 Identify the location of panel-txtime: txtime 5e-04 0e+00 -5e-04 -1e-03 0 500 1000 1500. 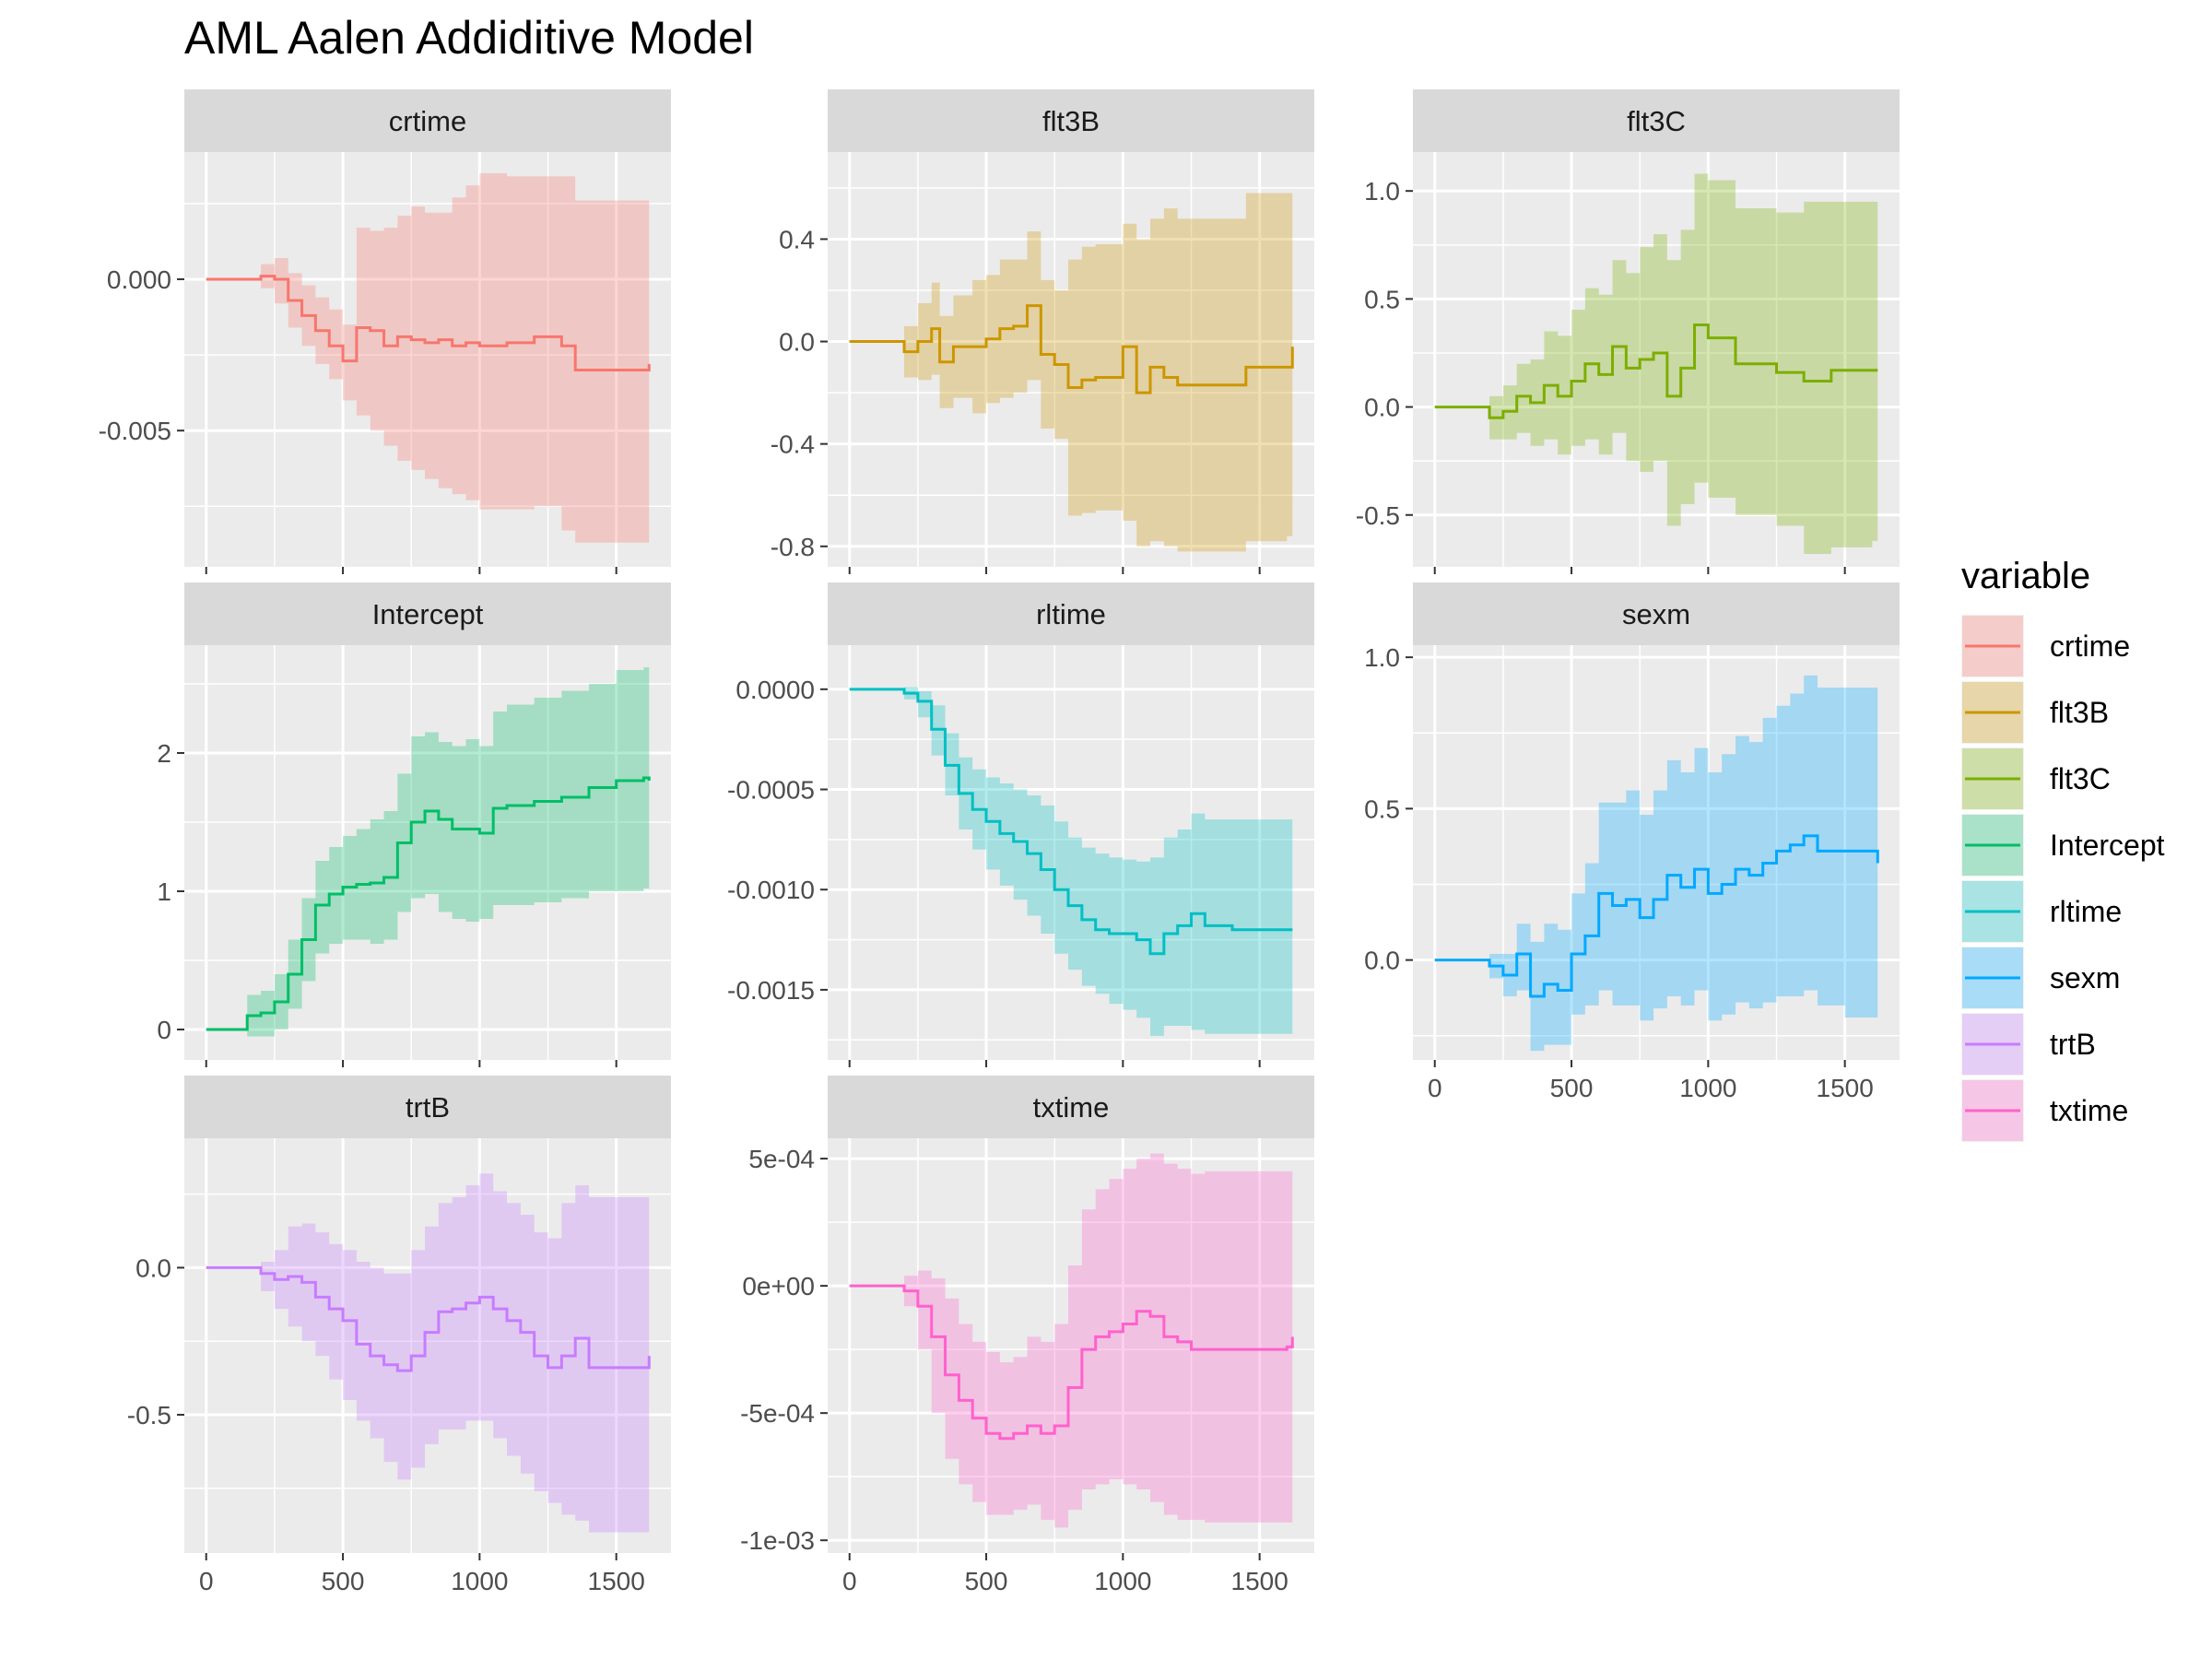
(1027, 1335).